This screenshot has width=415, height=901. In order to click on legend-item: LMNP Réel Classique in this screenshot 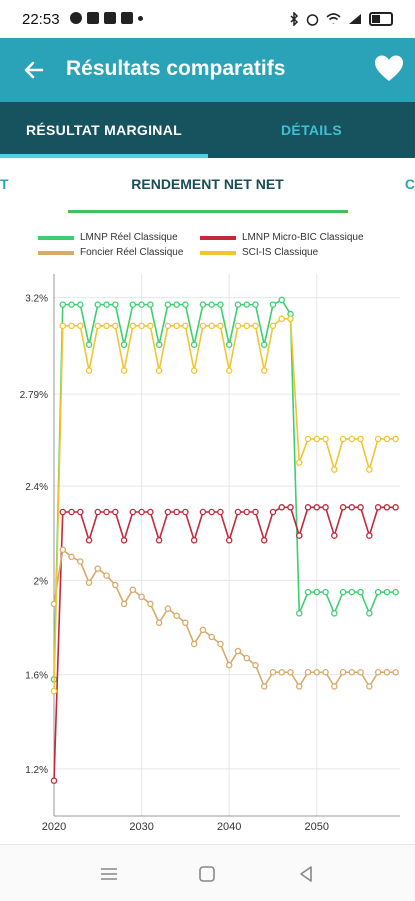, I will do `click(108, 237)`.